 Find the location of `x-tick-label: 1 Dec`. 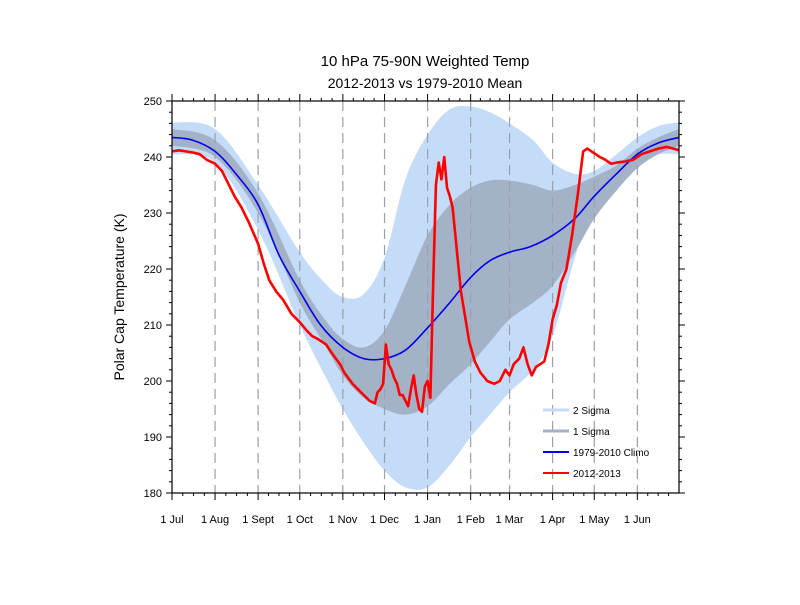

x-tick-label: 1 Dec is located at coordinates (384, 520).